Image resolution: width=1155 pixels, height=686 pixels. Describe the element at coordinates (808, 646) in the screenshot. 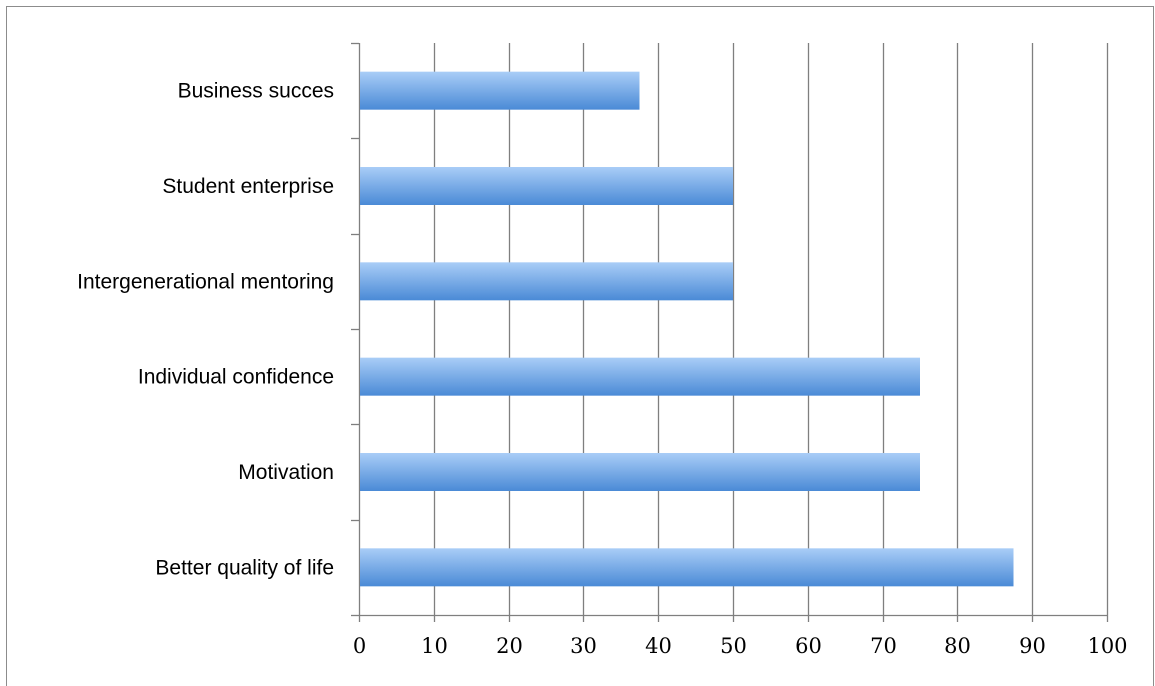

I see `x-tick-label: 60` at that location.